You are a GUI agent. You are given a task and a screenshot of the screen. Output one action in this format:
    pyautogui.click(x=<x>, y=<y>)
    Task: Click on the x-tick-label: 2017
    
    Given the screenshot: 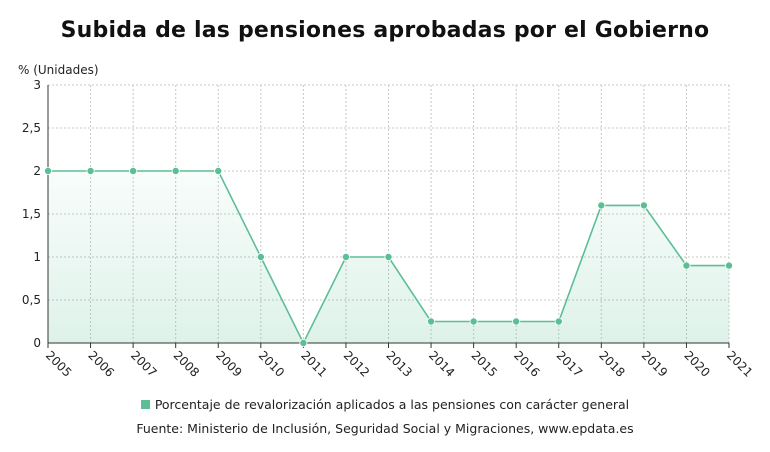 What is the action you would take?
    pyautogui.click(x=569, y=363)
    